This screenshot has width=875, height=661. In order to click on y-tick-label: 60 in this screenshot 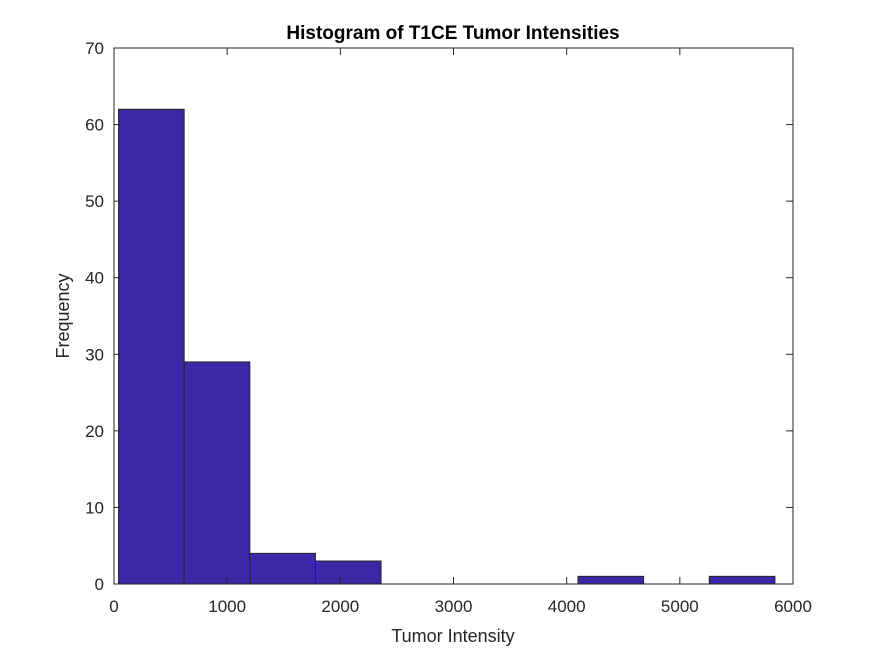, I will do `click(94, 125)`.